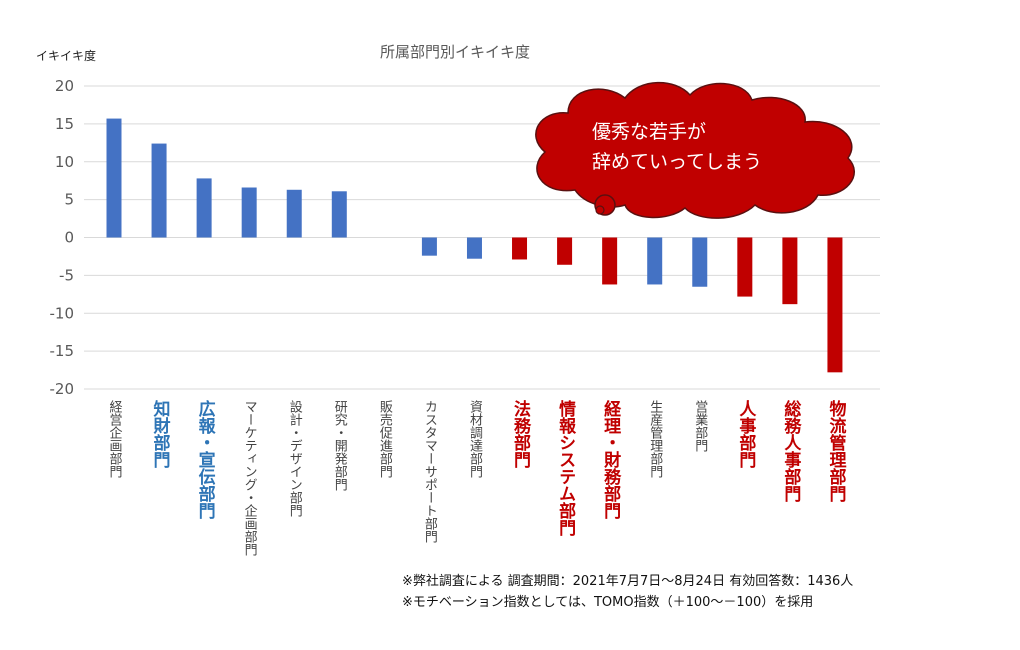 The height and width of the screenshot is (650, 1020). I want to click on y-tick-label: -15, so click(62, 351).